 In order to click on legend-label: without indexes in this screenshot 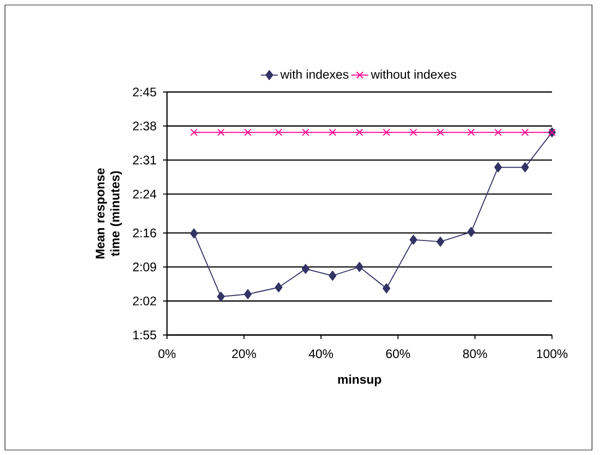, I will do `click(413, 74)`.